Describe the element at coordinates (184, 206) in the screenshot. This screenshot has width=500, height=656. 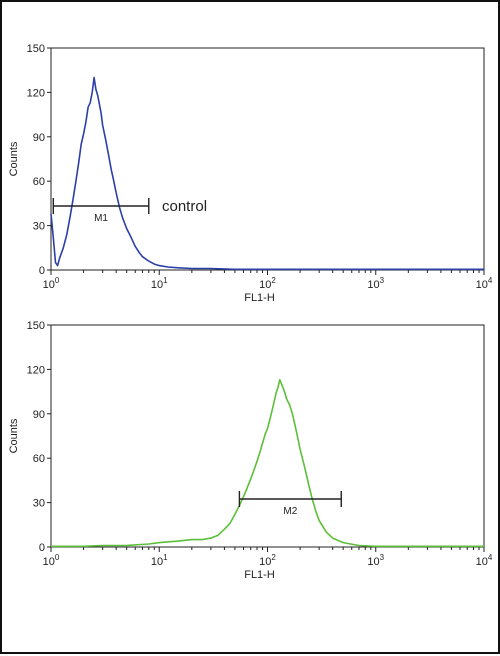
I see `annotation-text: control` at that location.